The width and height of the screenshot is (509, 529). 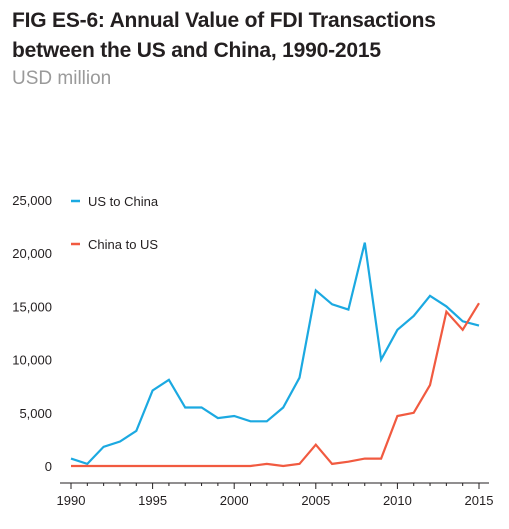 What do you see at coordinates (48, 466) in the screenshot?
I see `y-tick-label: 0` at bounding box center [48, 466].